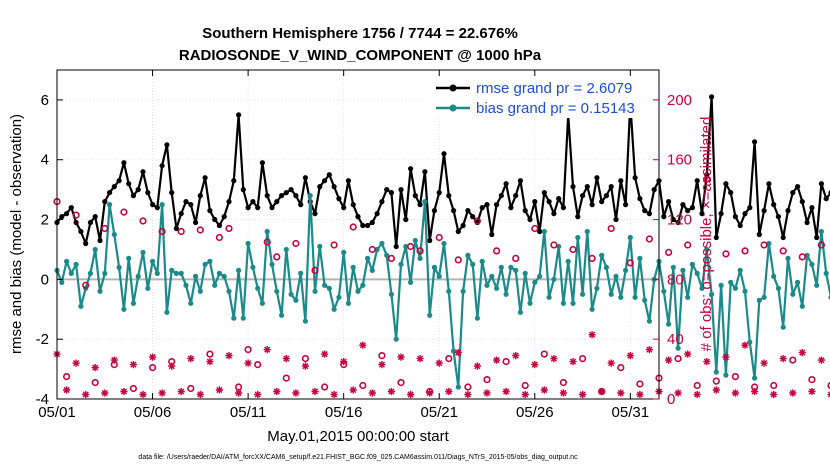 The width and height of the screenshot is (830, 470). What do you see at coordinates (453, 88) in the screenshot?
I see `legend-rmse-marker` at bounding box center [453, 88].